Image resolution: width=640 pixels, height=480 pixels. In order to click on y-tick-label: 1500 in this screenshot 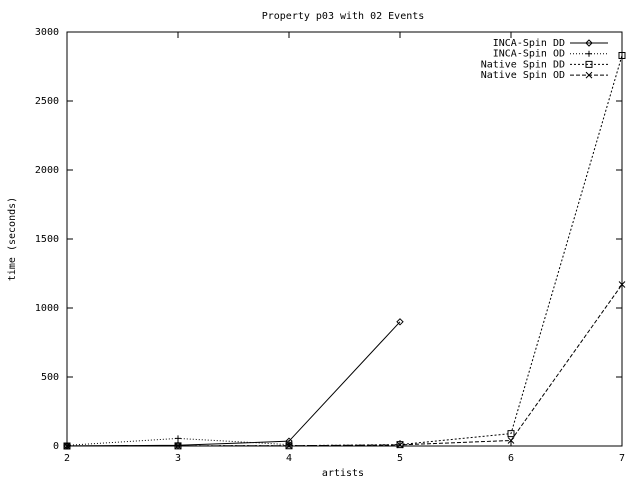, I will do `click(47, 239)`.